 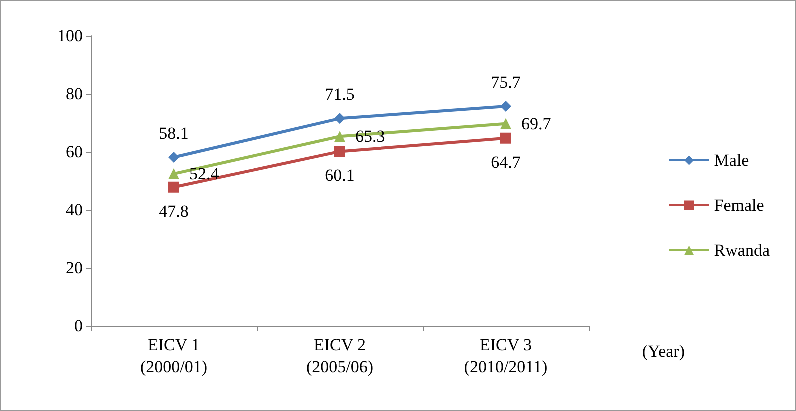 What do you see at coordinates (205, 174) in the screenshot?
I see `data-label: 52.4` at bounding box center [205, 174].